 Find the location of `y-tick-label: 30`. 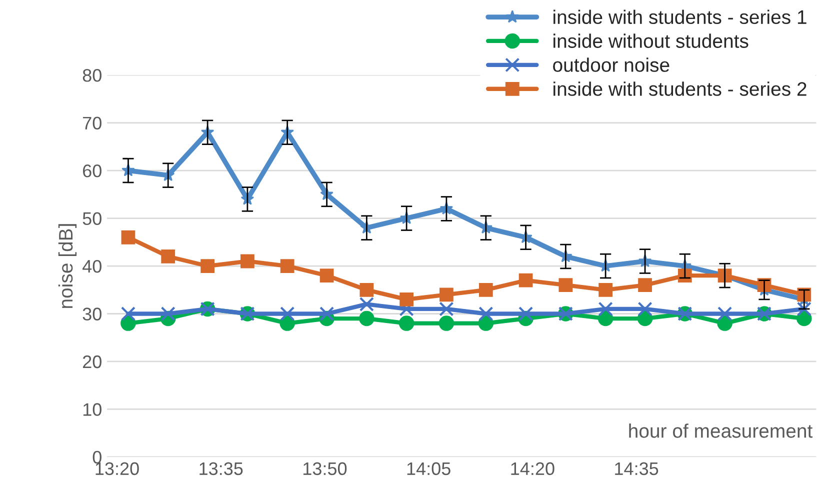

y-tick-label: 30 is located at coordinates (92, 314).